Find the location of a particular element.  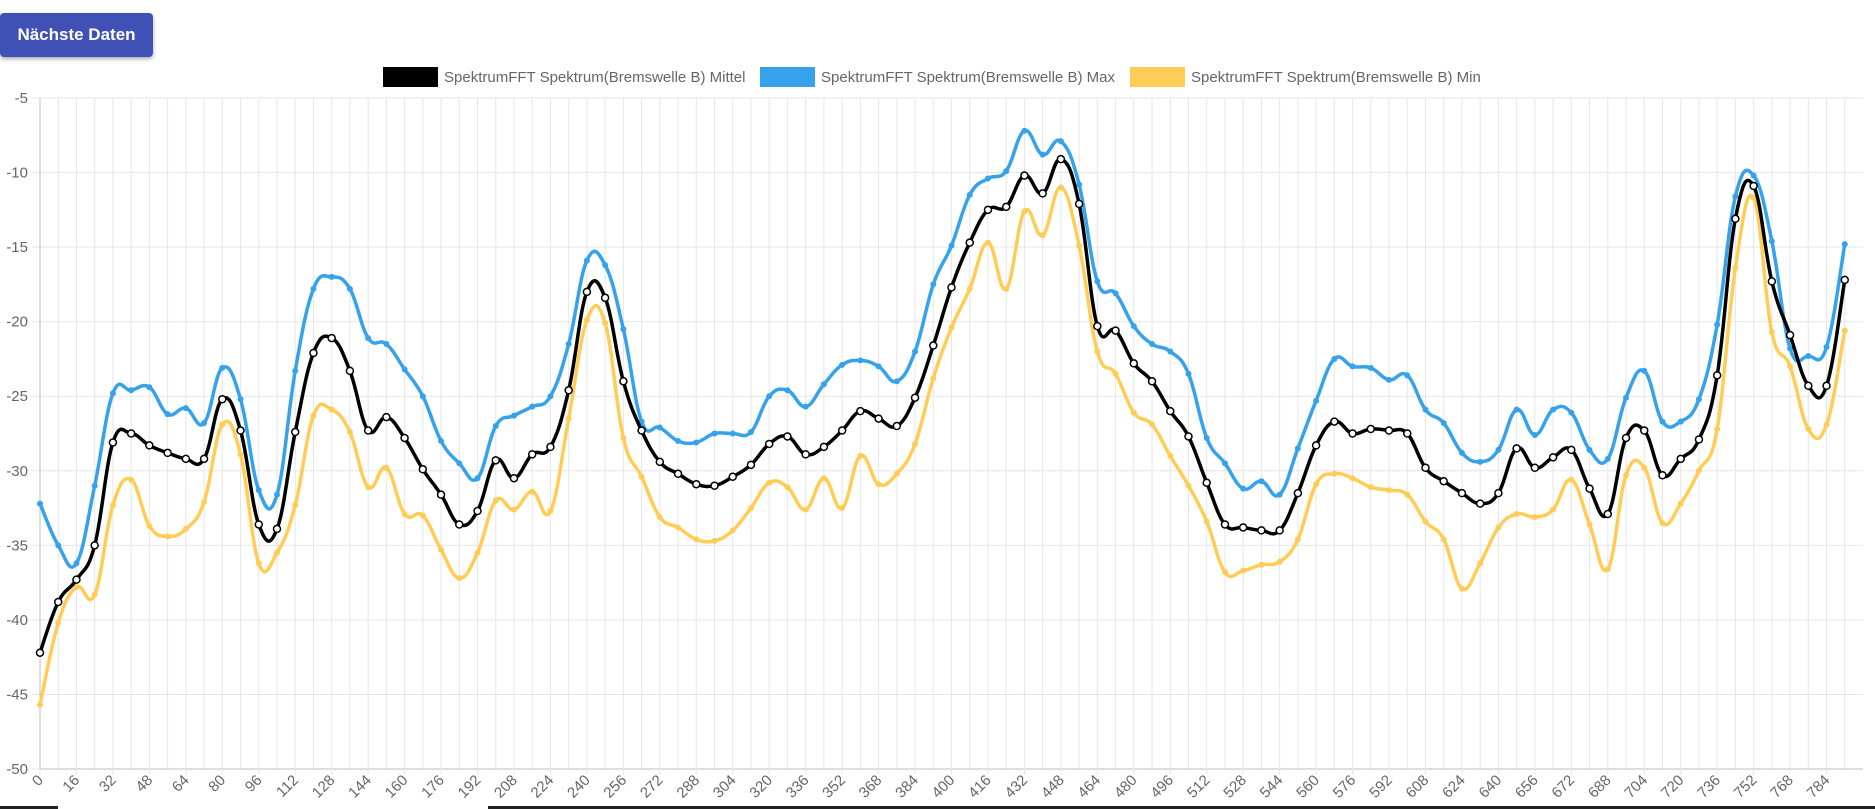

legend-item-max: SpektrumFFT Spektrum(Bremswelle B) Max is located at coordinates (937, 77).